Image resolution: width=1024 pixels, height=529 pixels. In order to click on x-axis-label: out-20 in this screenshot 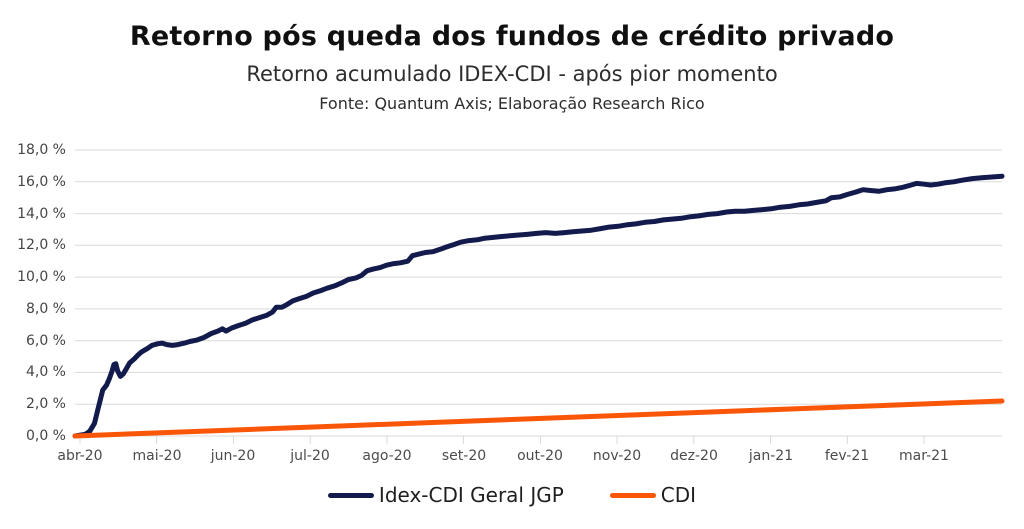, I will do `click(540, 456)`.